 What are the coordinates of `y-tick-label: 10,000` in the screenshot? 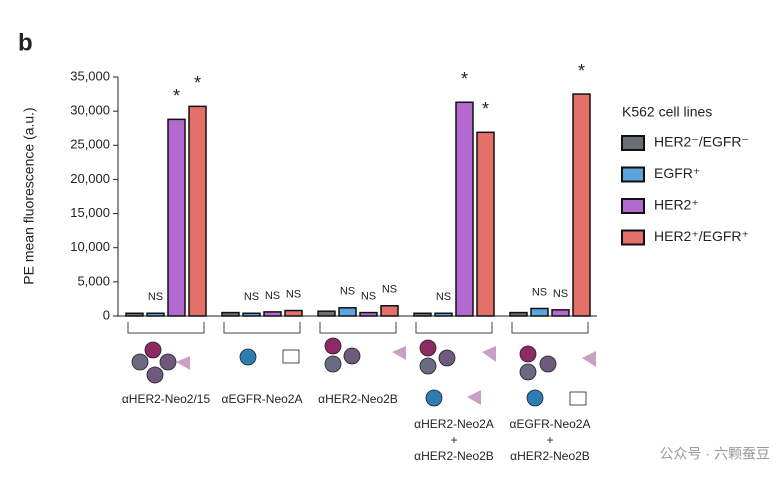 It's located at (90, 246).